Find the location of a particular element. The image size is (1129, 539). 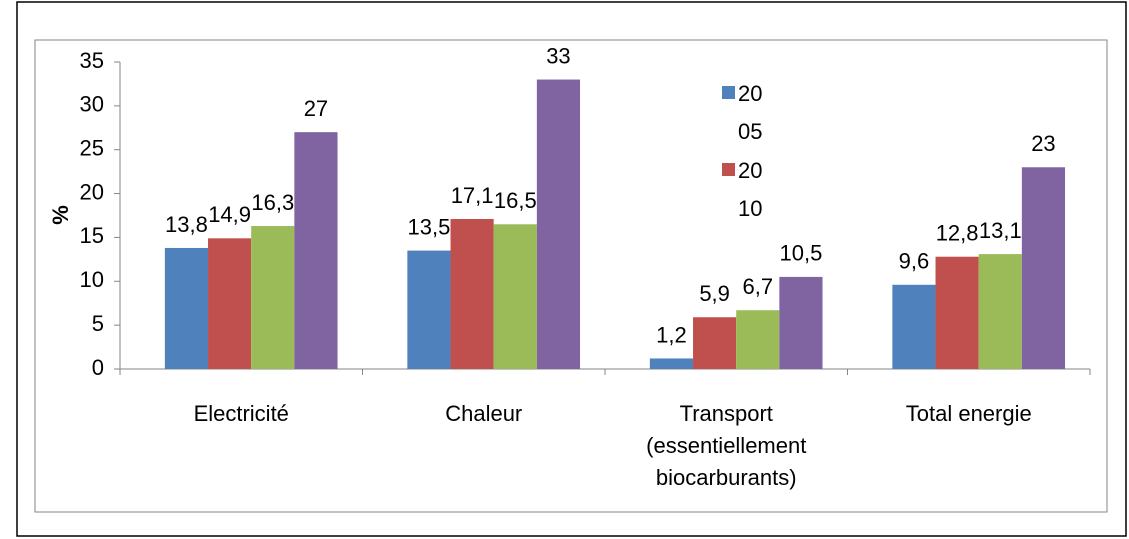

y-tick-label: 5 is located at coordinates (98, 323).